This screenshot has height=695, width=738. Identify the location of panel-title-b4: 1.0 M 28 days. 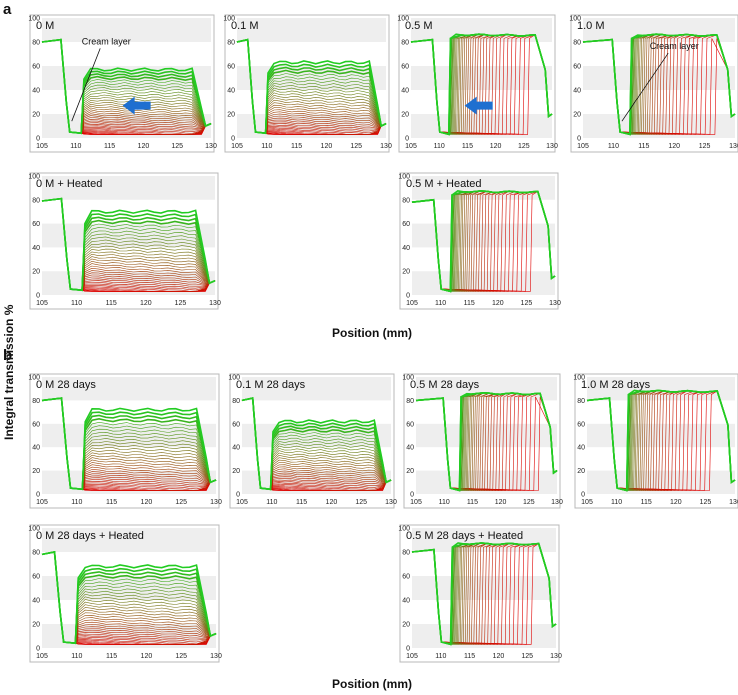
(616, 385).